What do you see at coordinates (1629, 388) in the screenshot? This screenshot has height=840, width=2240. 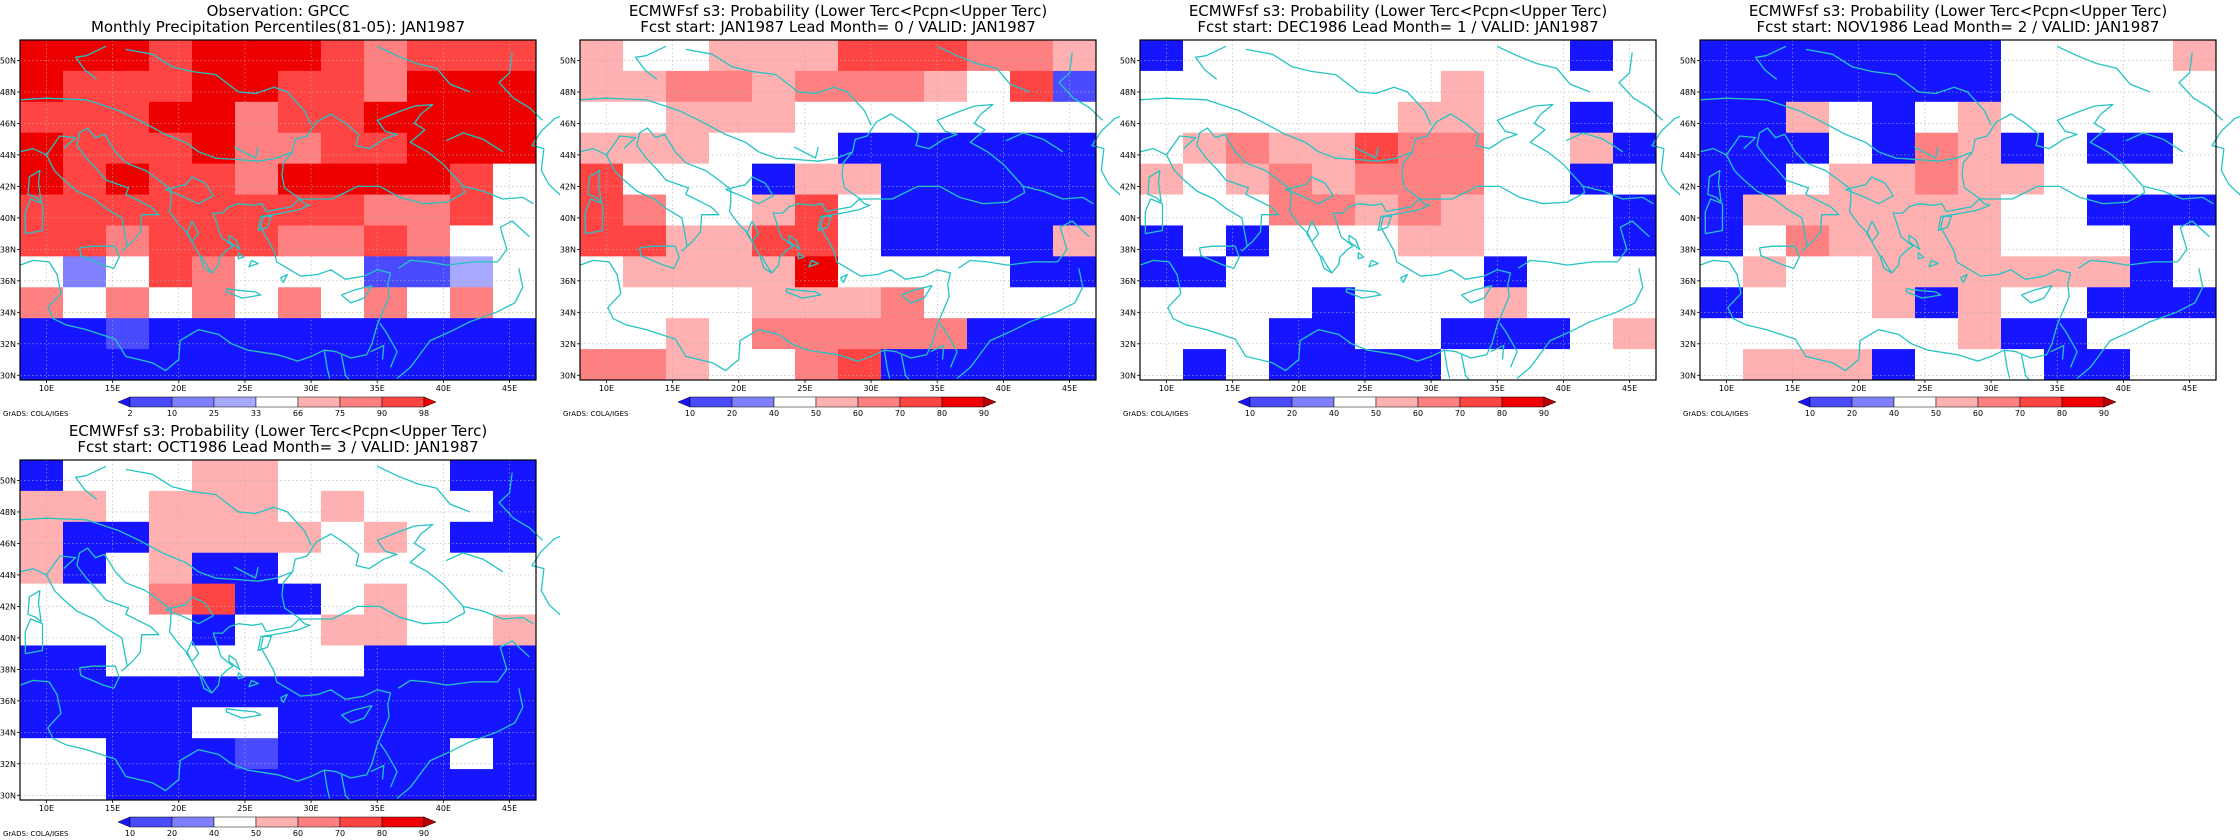 I see `lon-tick-label: 45E` at bounding box center [1629, 388].